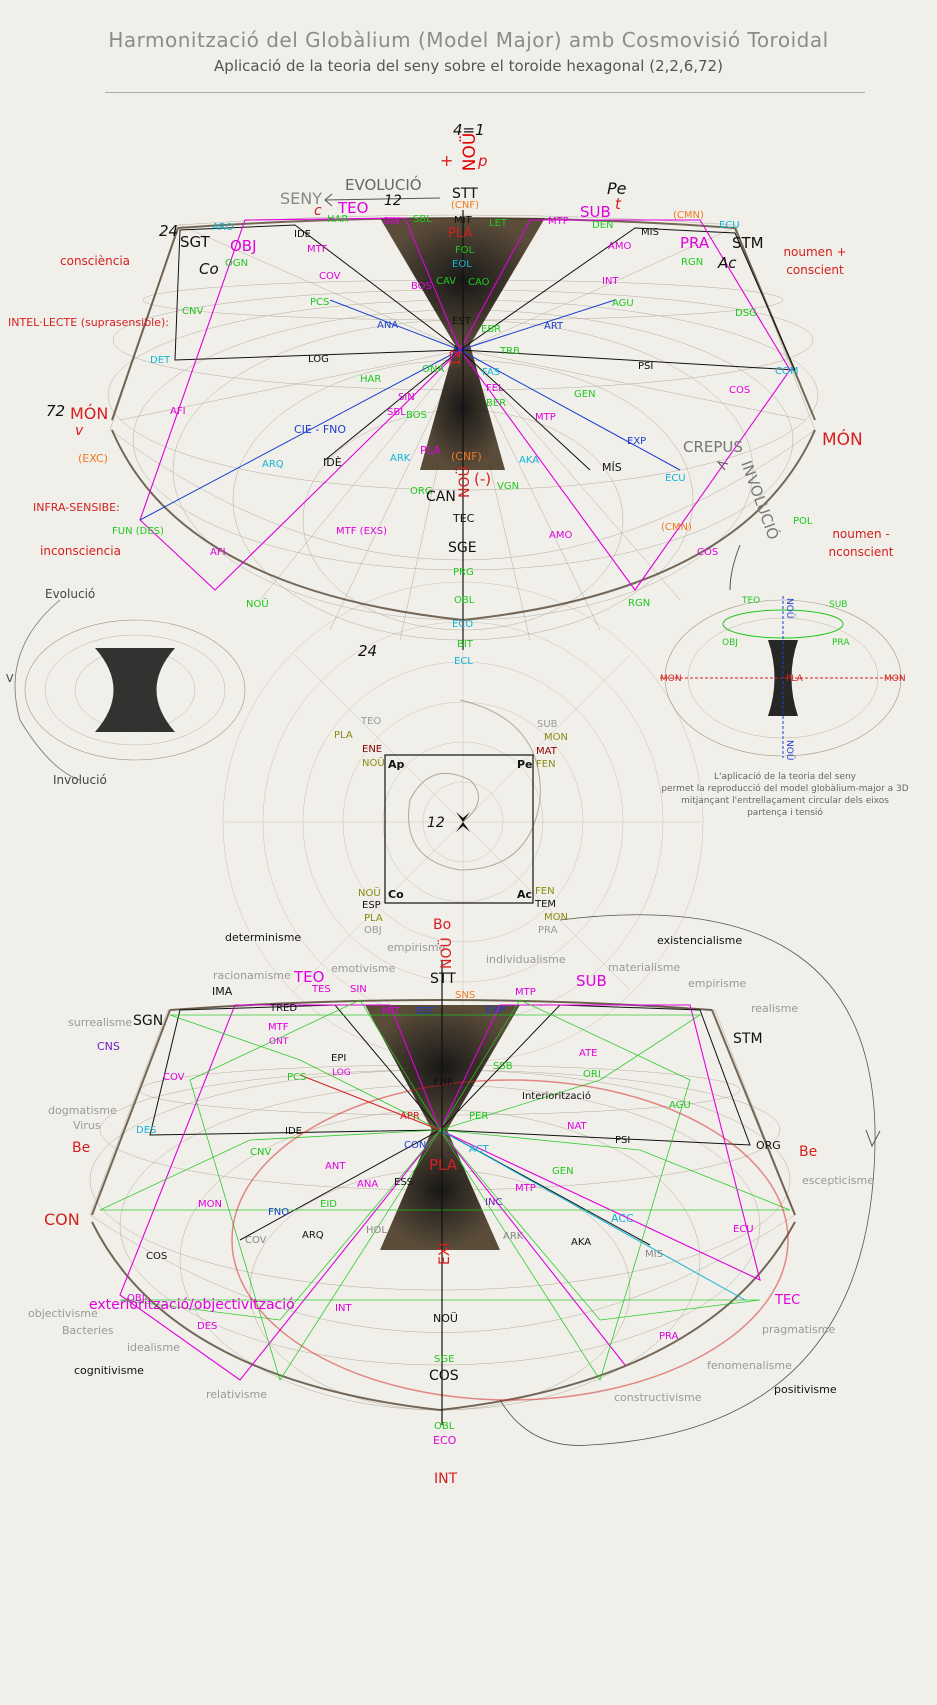 This screenshot has height=1705, width=937. What do you see at coordinates (743, 1229) in the screenshot?
I see `bottom-torus-label: ECU` at bounding box center [743, 1229].